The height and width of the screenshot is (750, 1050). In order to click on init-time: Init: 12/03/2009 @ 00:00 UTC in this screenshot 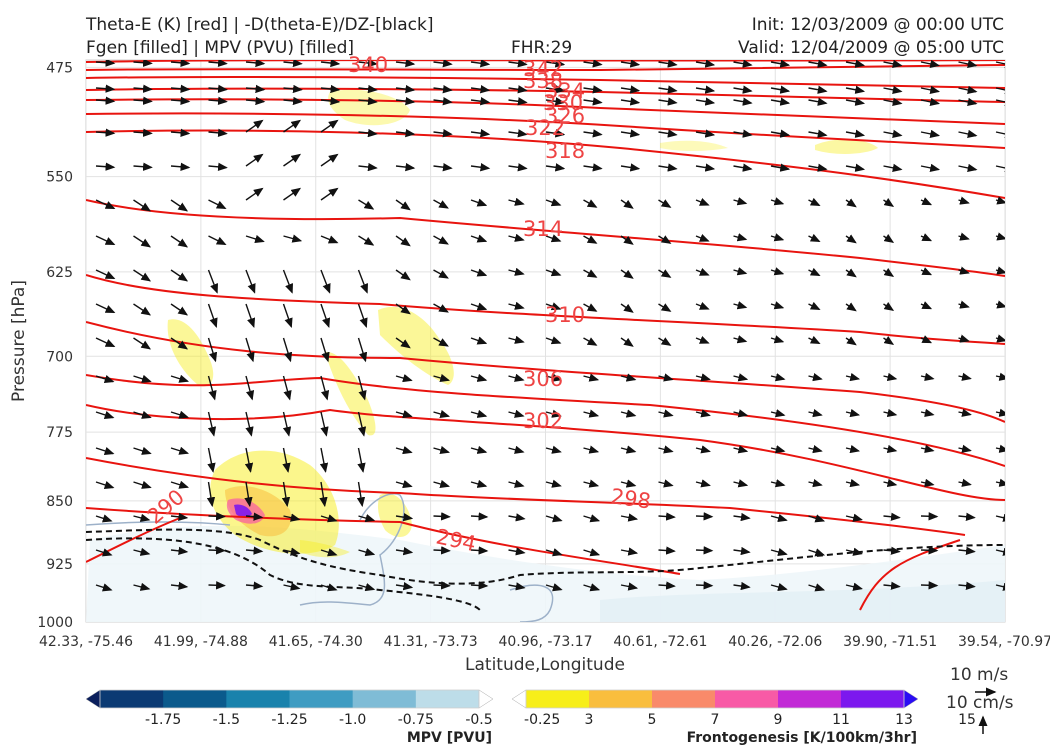, I will do `click(877, 25)`.